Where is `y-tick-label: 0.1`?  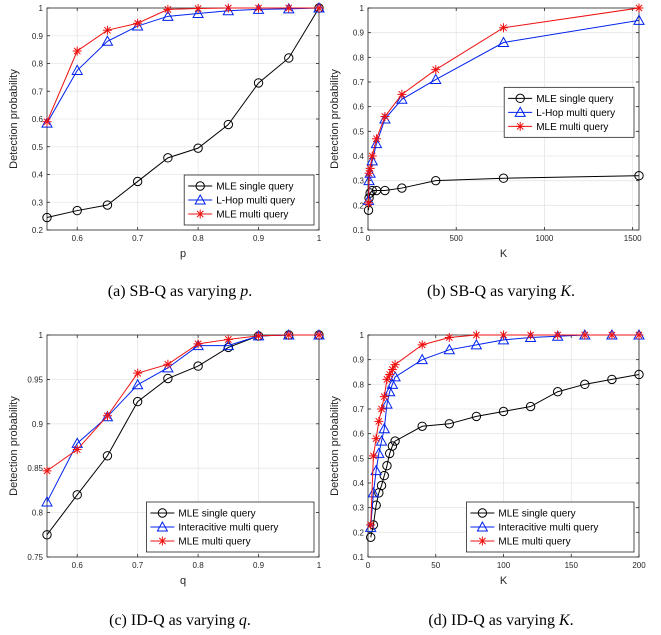
y-tick-label: 0.1 is located at coordinates (359, 557).